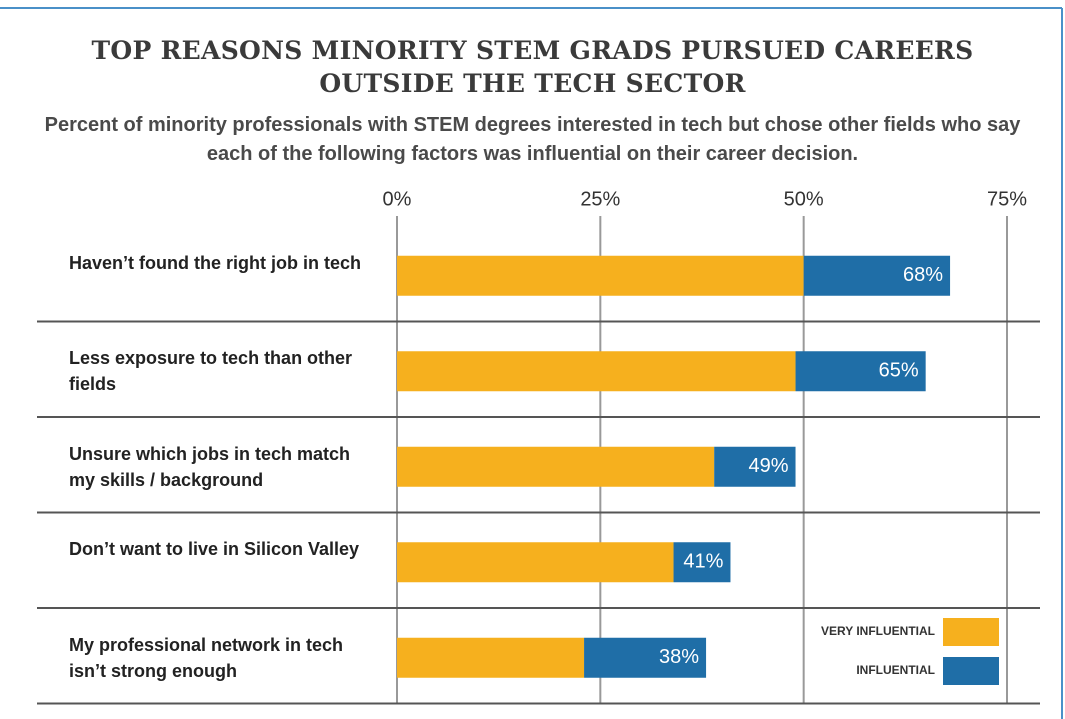 This screenshot has height=719, width=1065. Describe the element at coordinates (1007, 199) in the screenshot. I see `x-tick-label: 75%` at that location.